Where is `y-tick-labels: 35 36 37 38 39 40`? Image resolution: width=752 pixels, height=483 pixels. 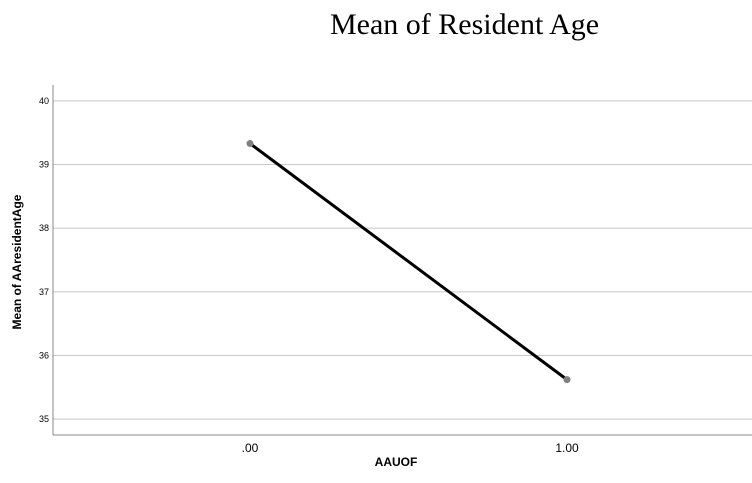
y-tick-labels: 35 36 37 38 39 40 is located at coordinates (44, 260).